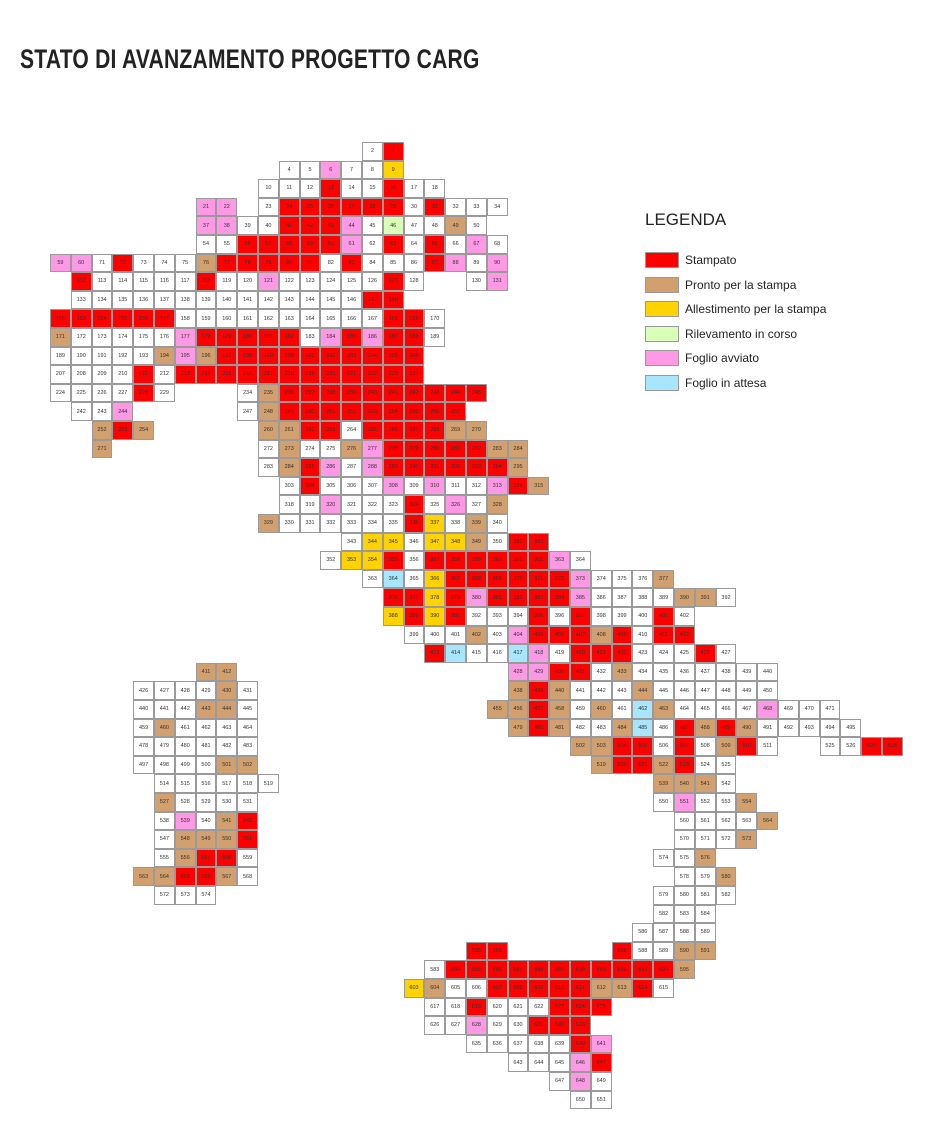  Describe the element at coordinates (497, 653) in the screenshot. I see `map-sheet: 416` at that location.